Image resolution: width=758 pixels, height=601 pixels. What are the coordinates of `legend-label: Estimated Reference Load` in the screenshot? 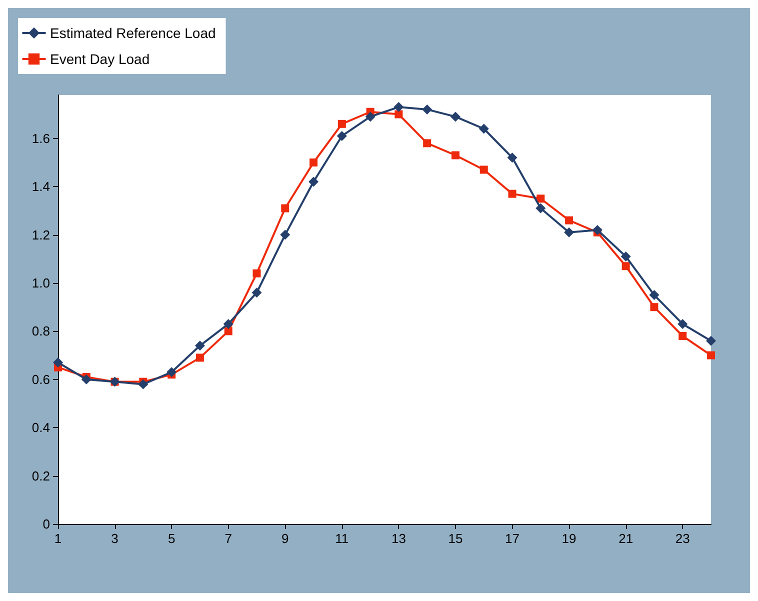 It's located at (133, 33).